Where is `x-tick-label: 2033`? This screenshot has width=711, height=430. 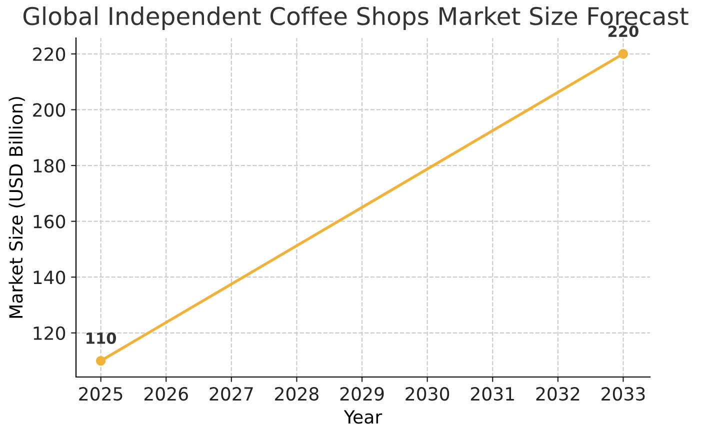 x-tick-label: 2033 is located at coordinates (623, 394).